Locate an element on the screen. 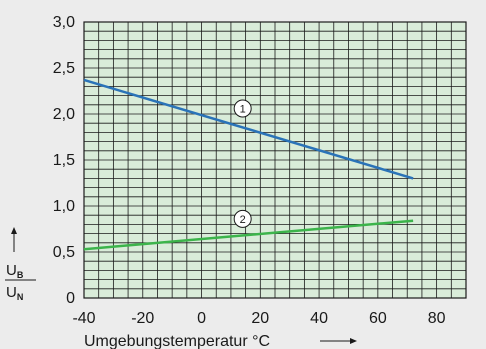 The image size is (486, 349). y-tick-labels: 0 0,5 1,0 1,5 2,0 2,5 3,0 is located at coordinates (64, 160).